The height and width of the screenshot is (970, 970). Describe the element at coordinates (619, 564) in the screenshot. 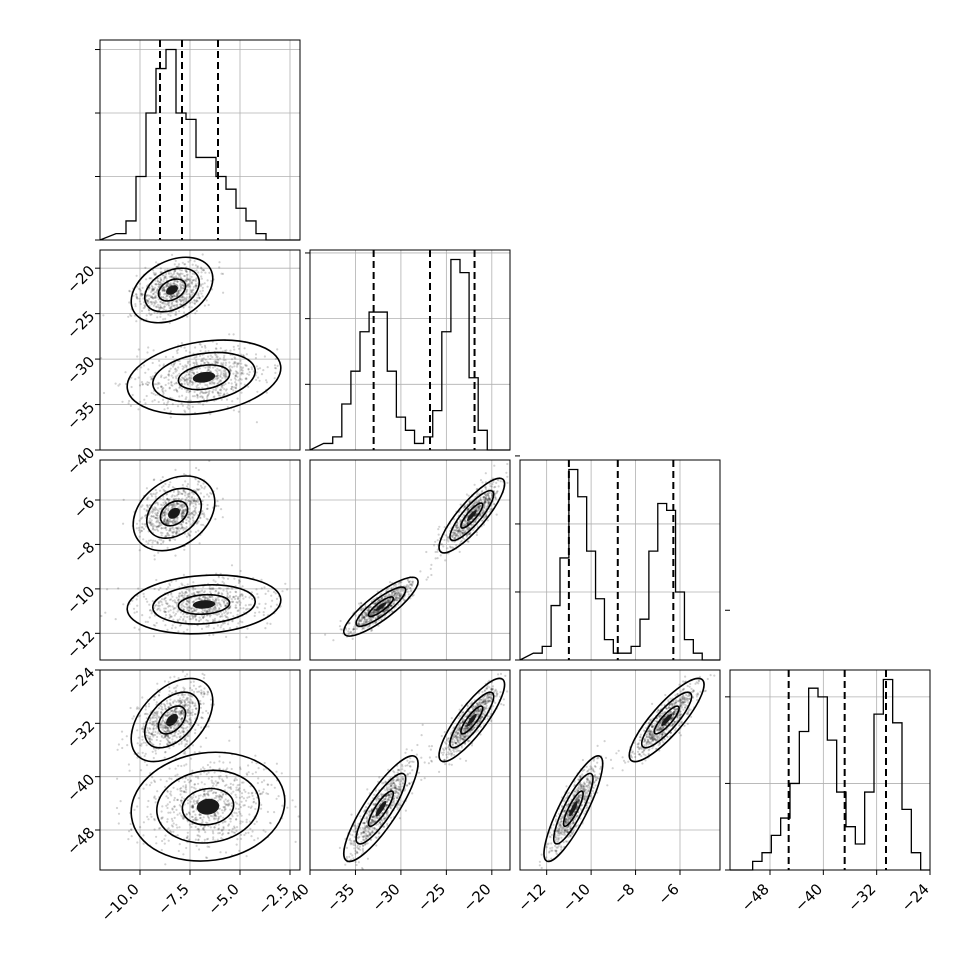

I see `hist-step-line` at that location.